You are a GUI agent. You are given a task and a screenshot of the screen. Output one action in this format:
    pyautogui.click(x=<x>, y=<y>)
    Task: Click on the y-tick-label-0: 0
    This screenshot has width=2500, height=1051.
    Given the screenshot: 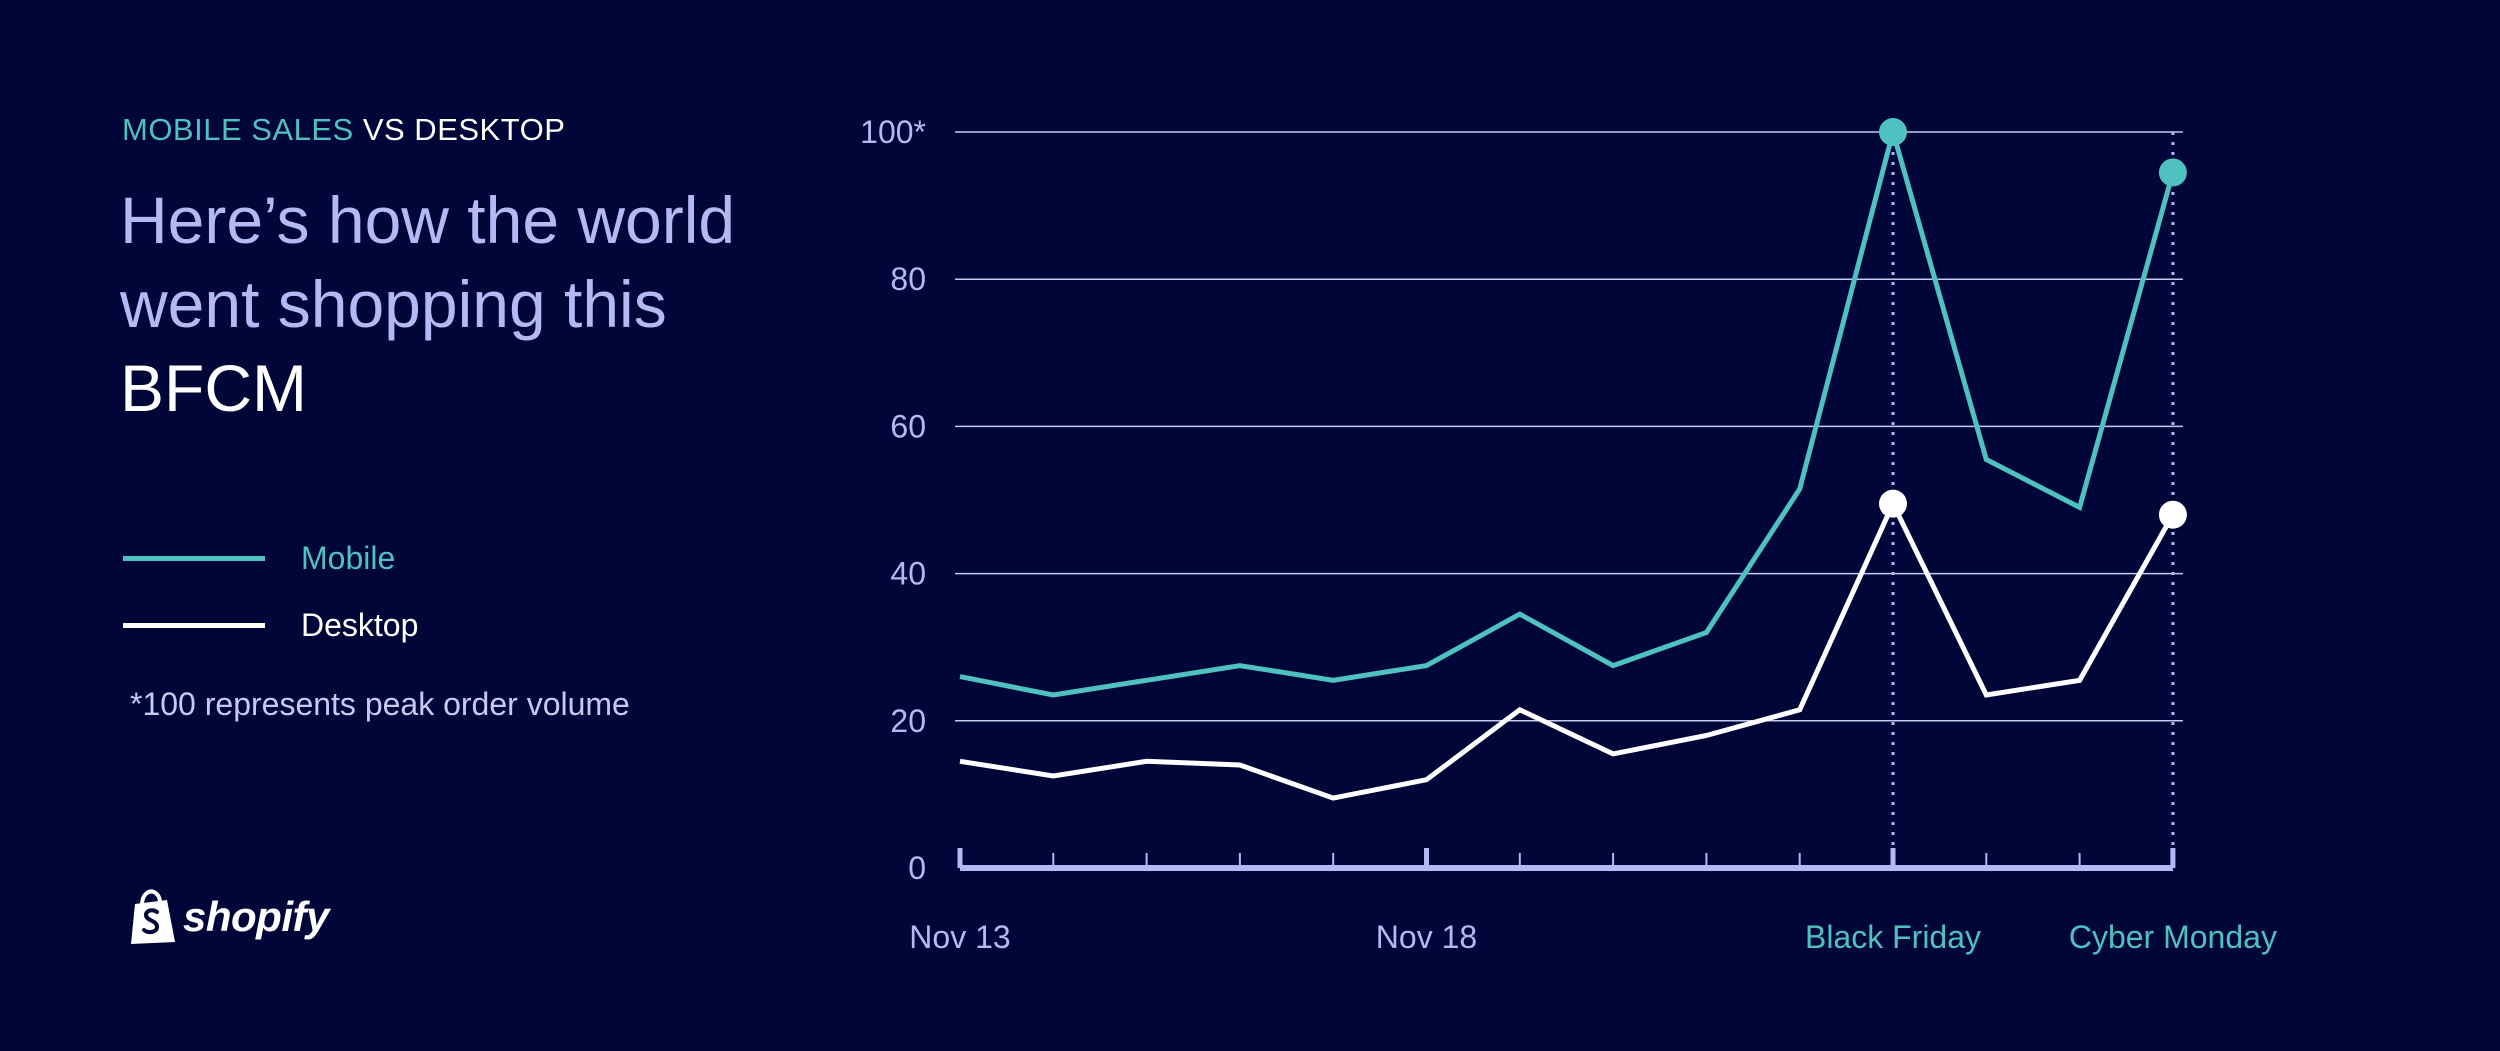 What is the action you would take?
    pyautogui.click(x=917, y=868)
    